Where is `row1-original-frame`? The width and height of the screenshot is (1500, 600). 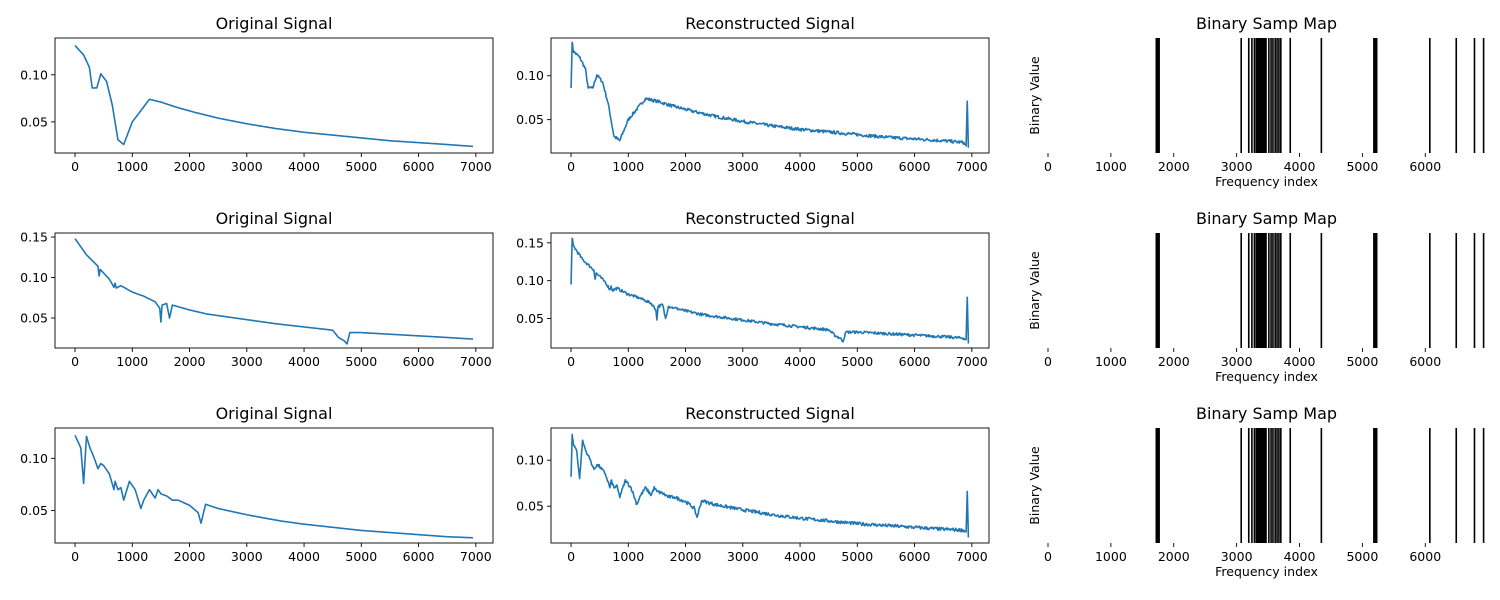 row1-original-frame is located at coordinates (274, 95).